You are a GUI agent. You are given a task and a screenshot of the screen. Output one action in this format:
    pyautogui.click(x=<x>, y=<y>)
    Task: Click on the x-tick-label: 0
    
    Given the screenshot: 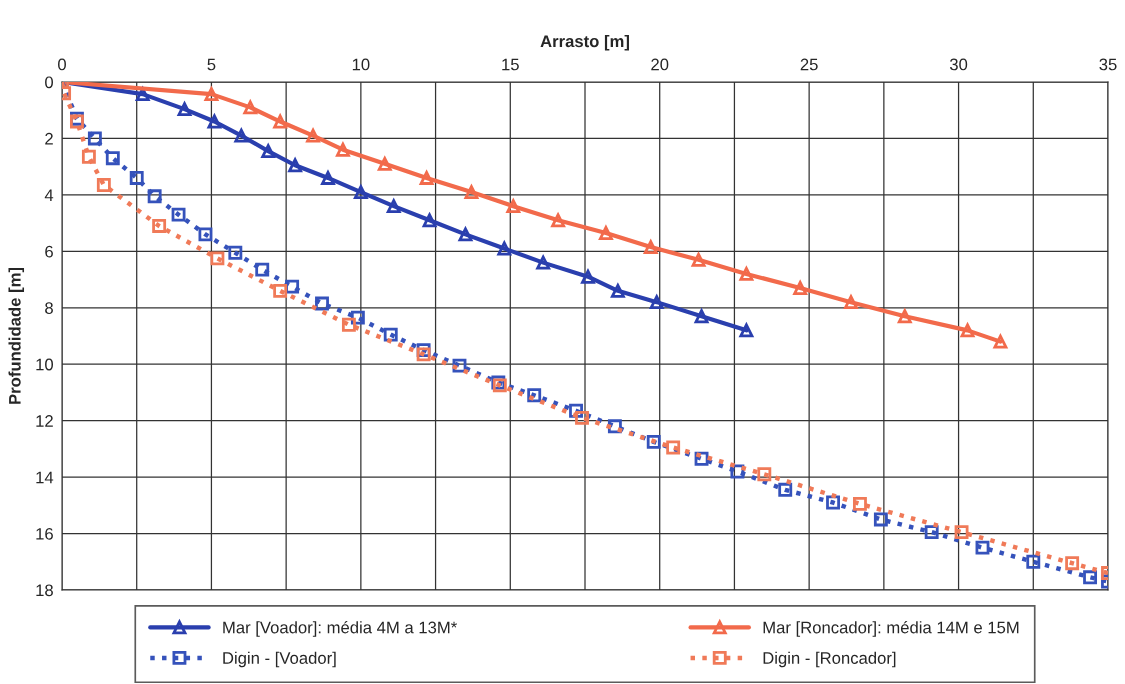 What is the action you would take?
    pyautogui.click(x=62, y=64)
    